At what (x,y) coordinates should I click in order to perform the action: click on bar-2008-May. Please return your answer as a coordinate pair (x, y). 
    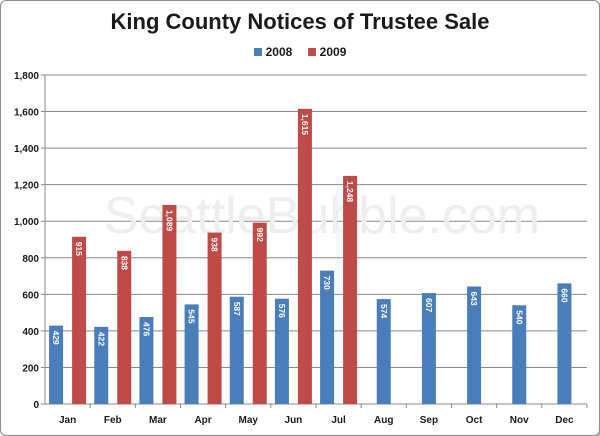
    Looking at the image, I should click on (236, 350).